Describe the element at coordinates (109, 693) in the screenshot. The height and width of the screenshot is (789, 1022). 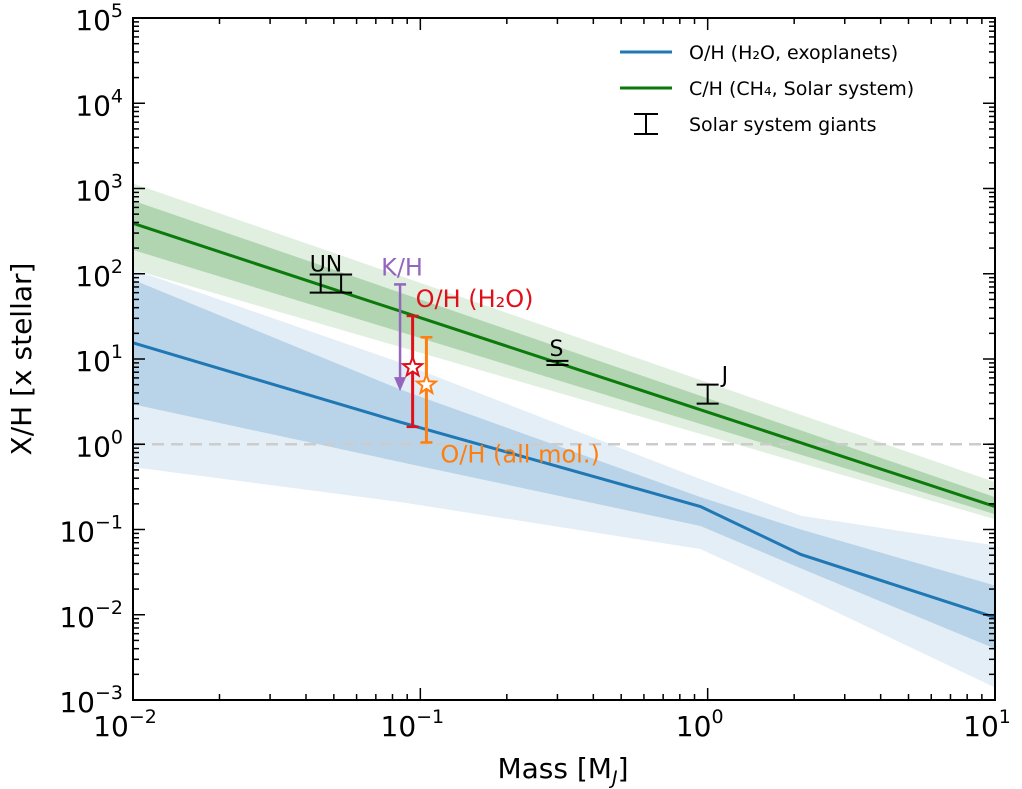
I see `y-tick-exp: −3` at that location.